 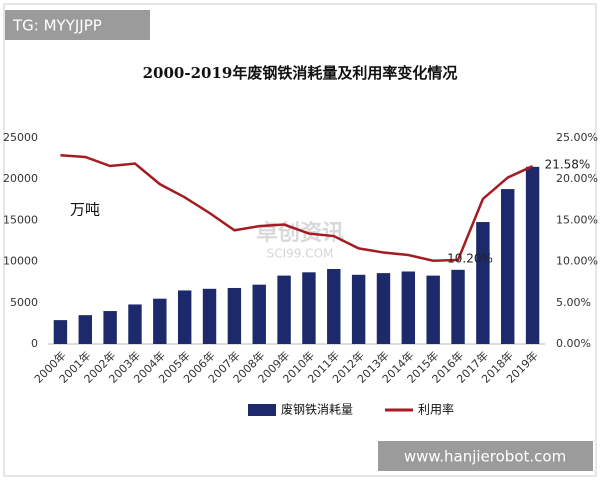 I want to click on y-tick-label: 15000, so click(x=20, y=219).